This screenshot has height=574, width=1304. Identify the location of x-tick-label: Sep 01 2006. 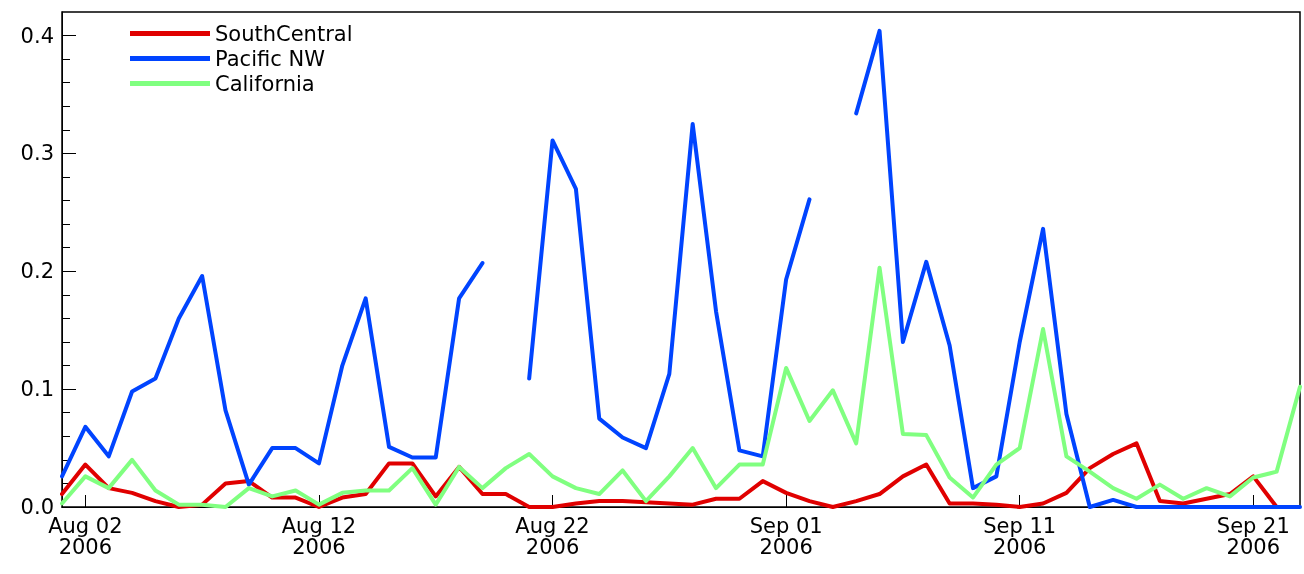
(786, 536).